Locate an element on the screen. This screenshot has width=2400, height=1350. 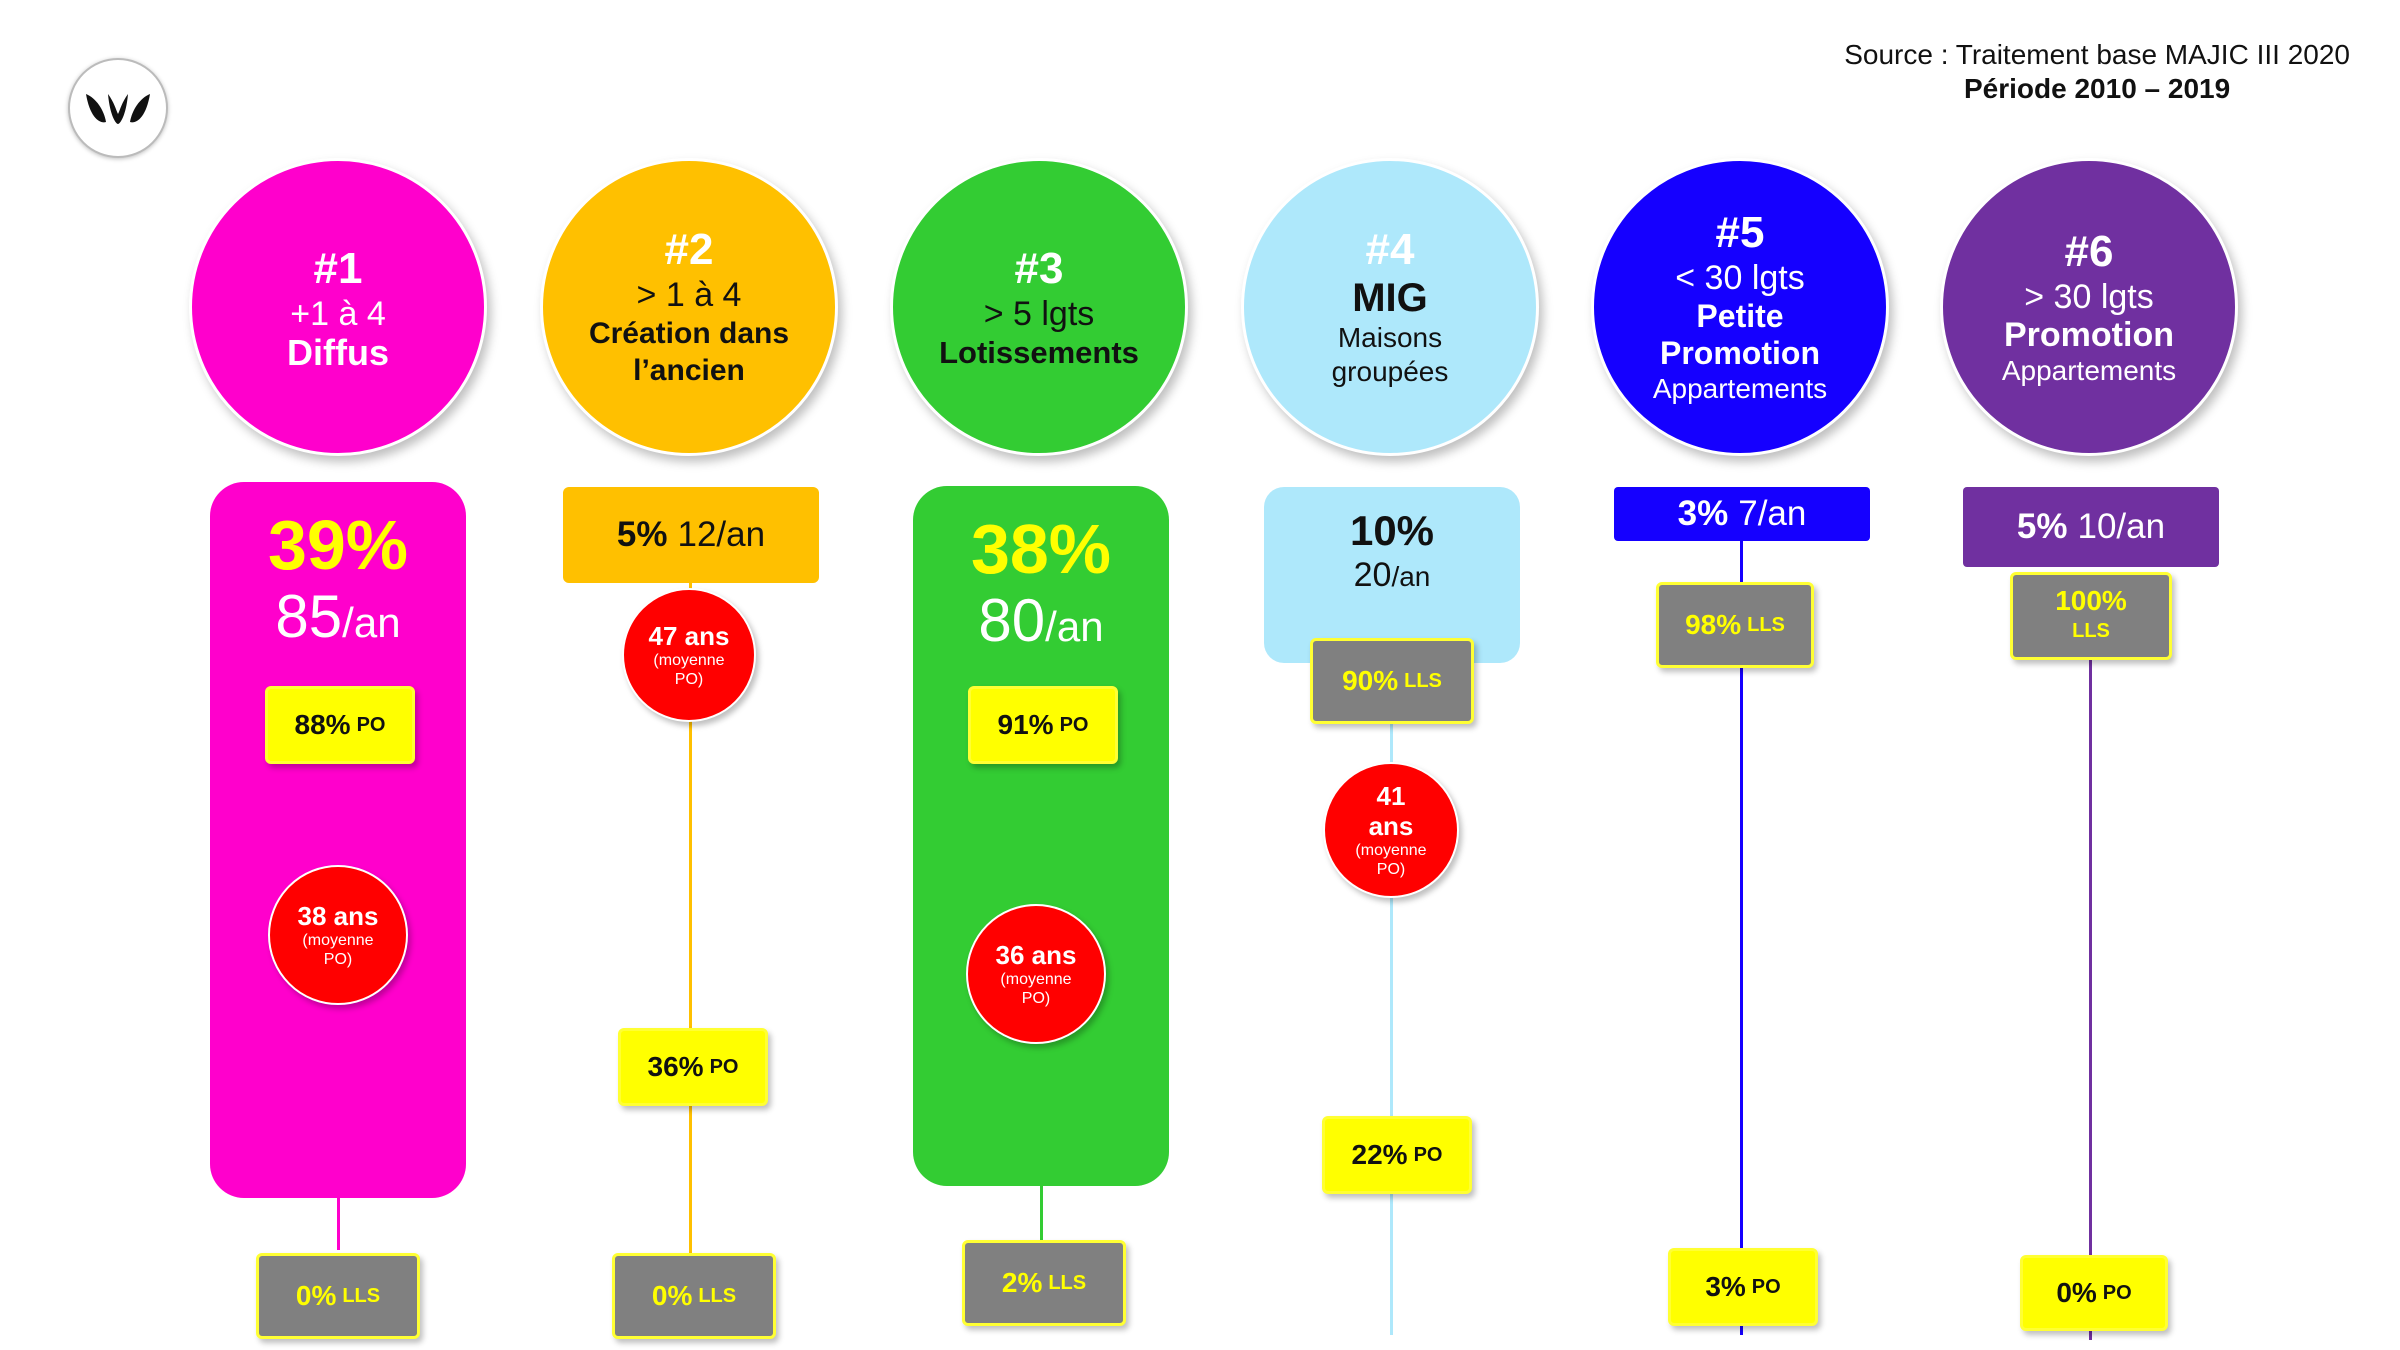
source-line: Source : Traitement base MAJIC III 2020 is located at coordinates (2097, 54).